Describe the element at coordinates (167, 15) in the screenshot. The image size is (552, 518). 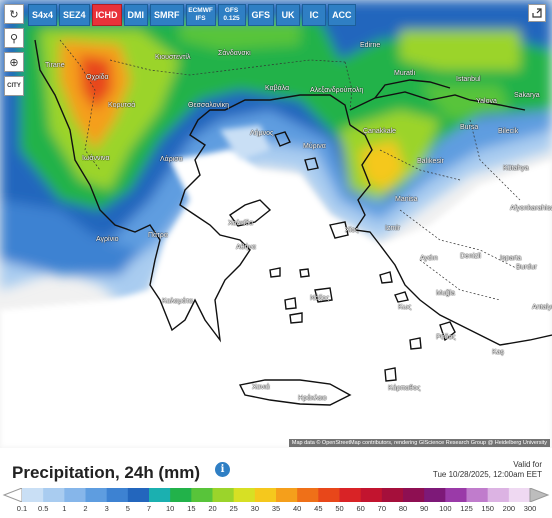
I see `model-button-smrf: SMRF` at that location.